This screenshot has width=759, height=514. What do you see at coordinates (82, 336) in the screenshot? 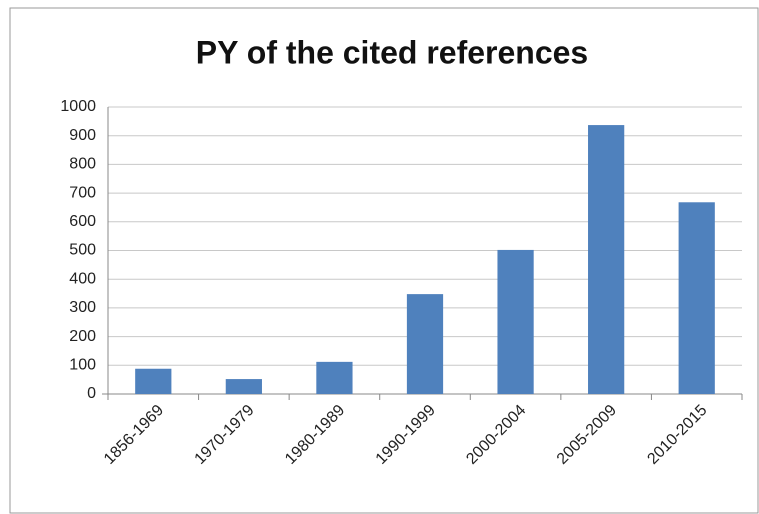
I see `y-tick-label: 200` at bounding box center [82, 336].